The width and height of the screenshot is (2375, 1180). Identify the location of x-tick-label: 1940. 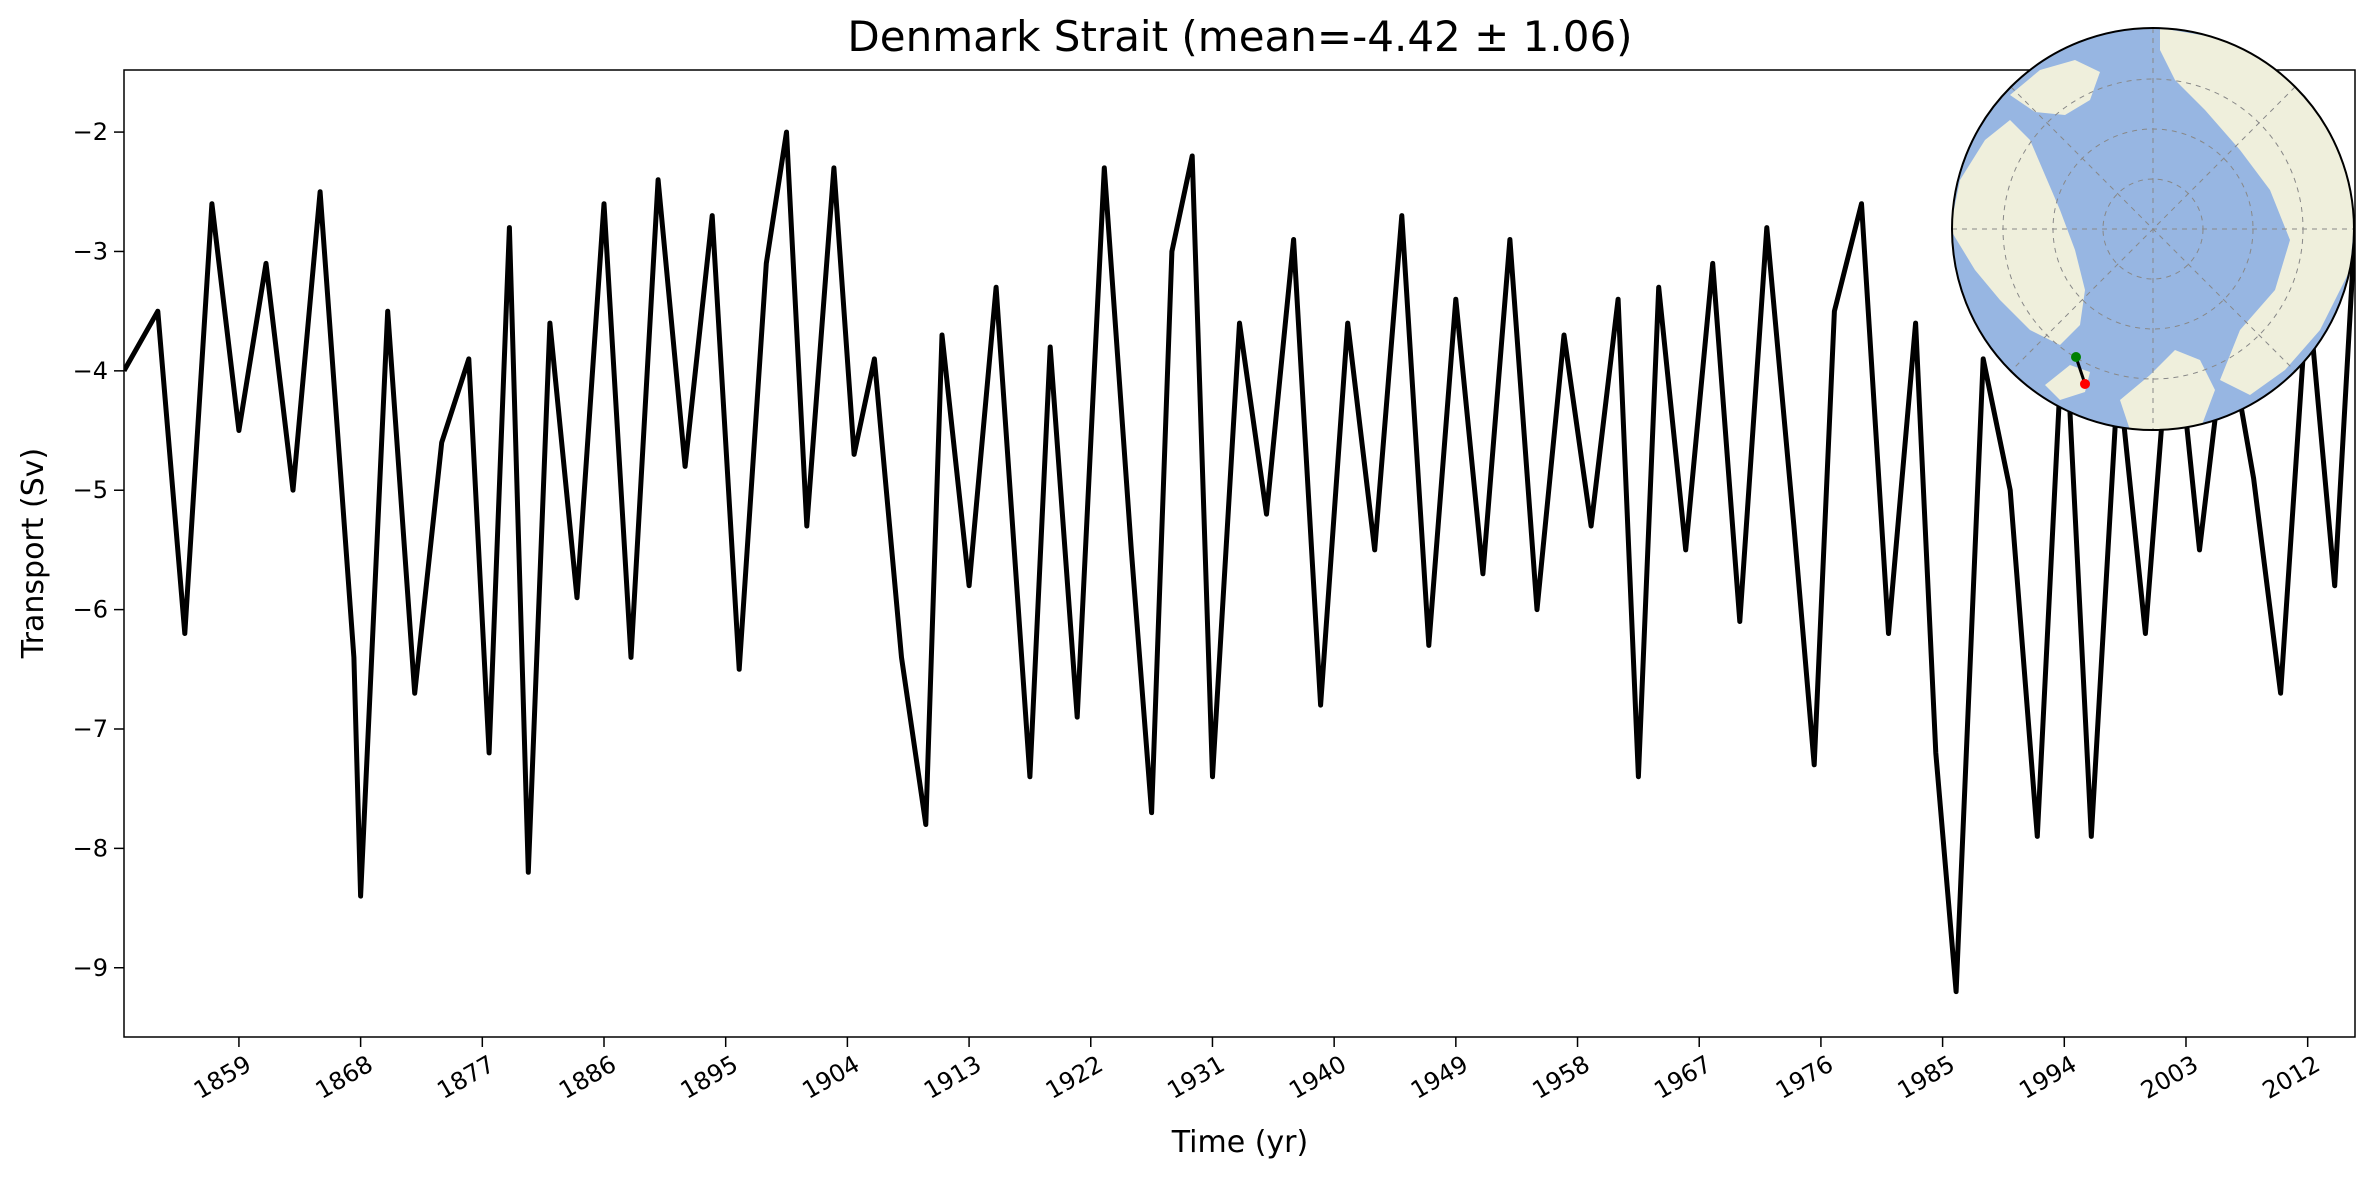
(1317, 1077).